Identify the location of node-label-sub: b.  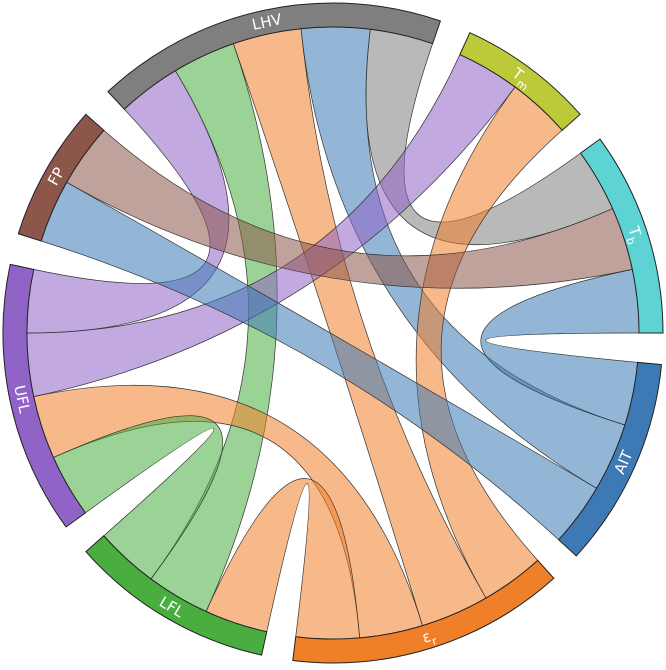
(631, 241).